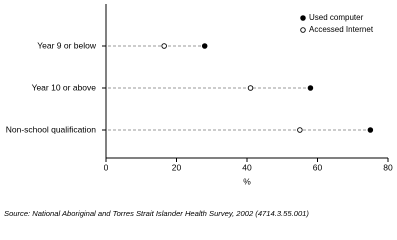 This screenshot has width=397, height=240. What do you see at coordinates (247, 167) in the screenshot?
I see `x-tick-label: 40` at bounding box center [247, 167].